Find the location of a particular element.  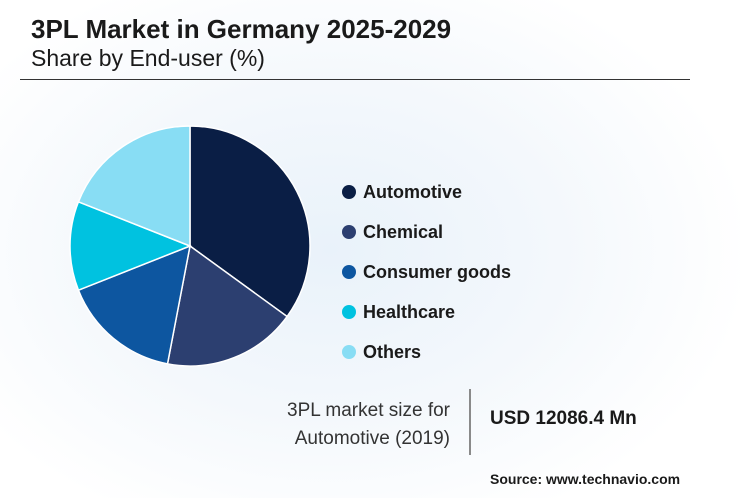

pie-slice-chemical is located at coordinates (227, 305).